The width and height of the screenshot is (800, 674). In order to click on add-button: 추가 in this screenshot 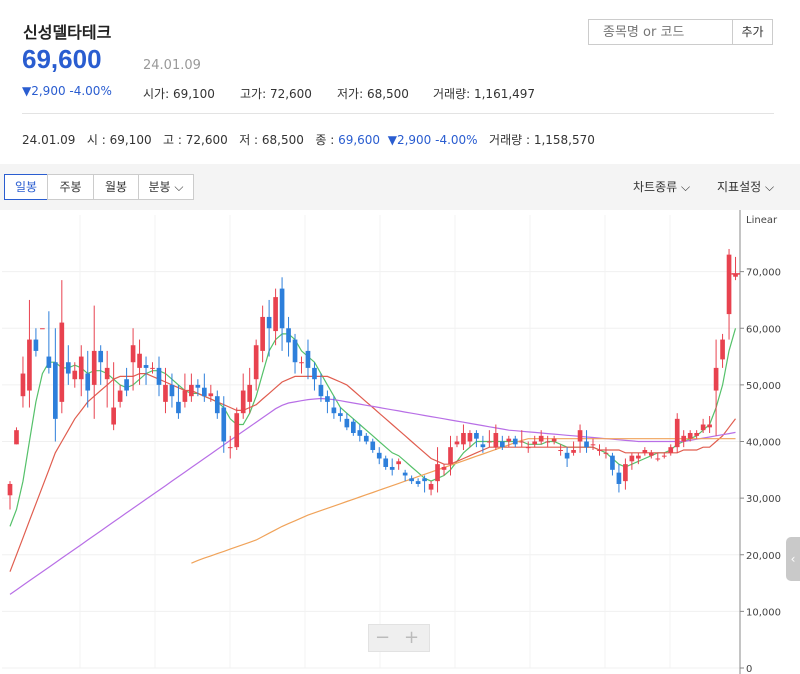, I will do `click(752, 32)`.